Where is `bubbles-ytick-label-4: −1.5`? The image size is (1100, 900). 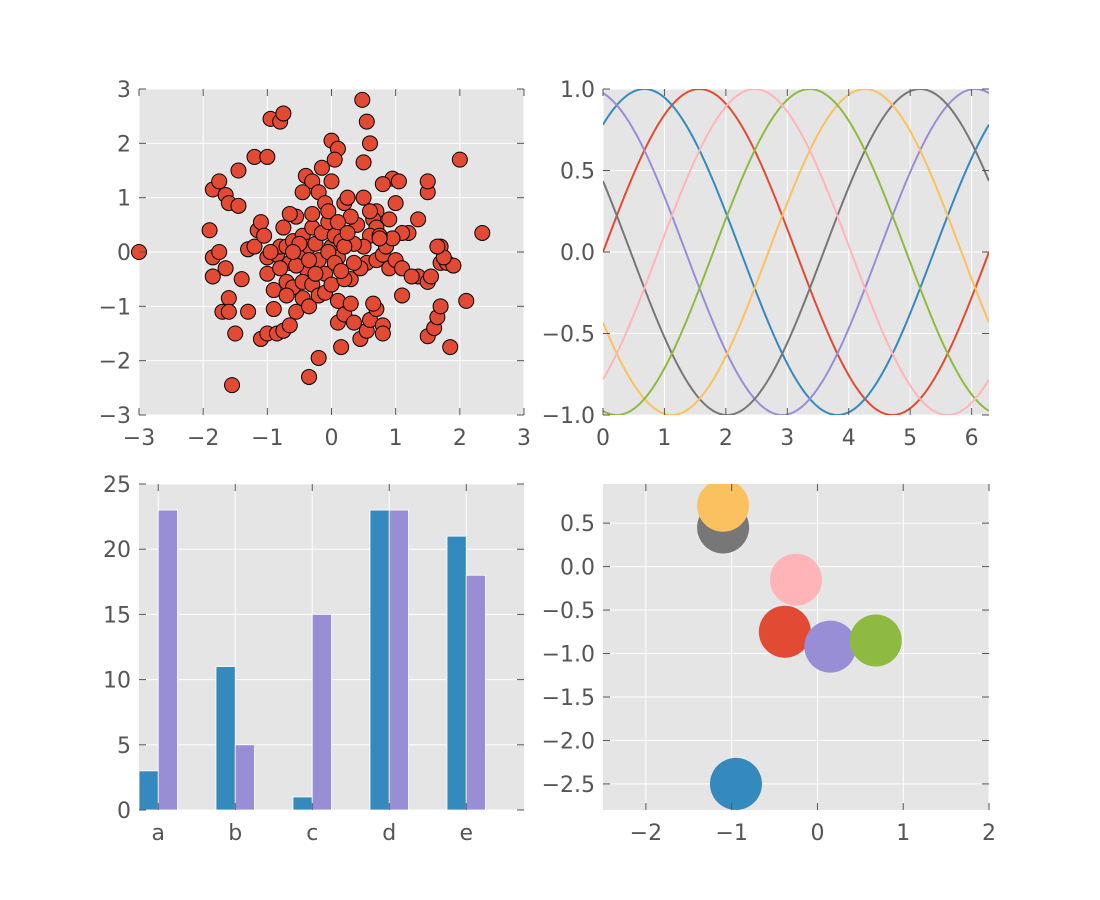 bubbles-ytick-label-4: −1.5 is located at coordinates (568, 698).